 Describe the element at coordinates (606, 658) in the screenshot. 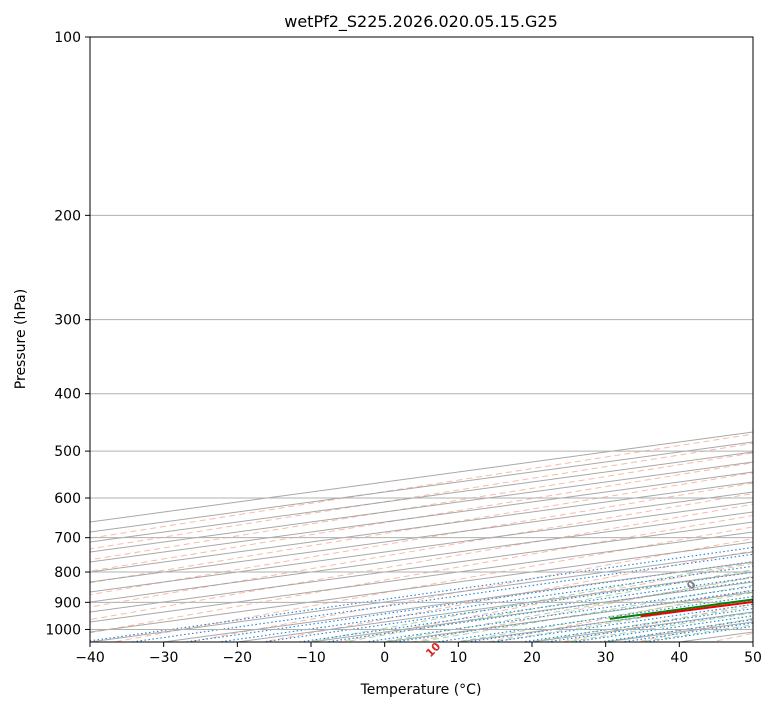

I see `x-tick-label: 30` at that location.